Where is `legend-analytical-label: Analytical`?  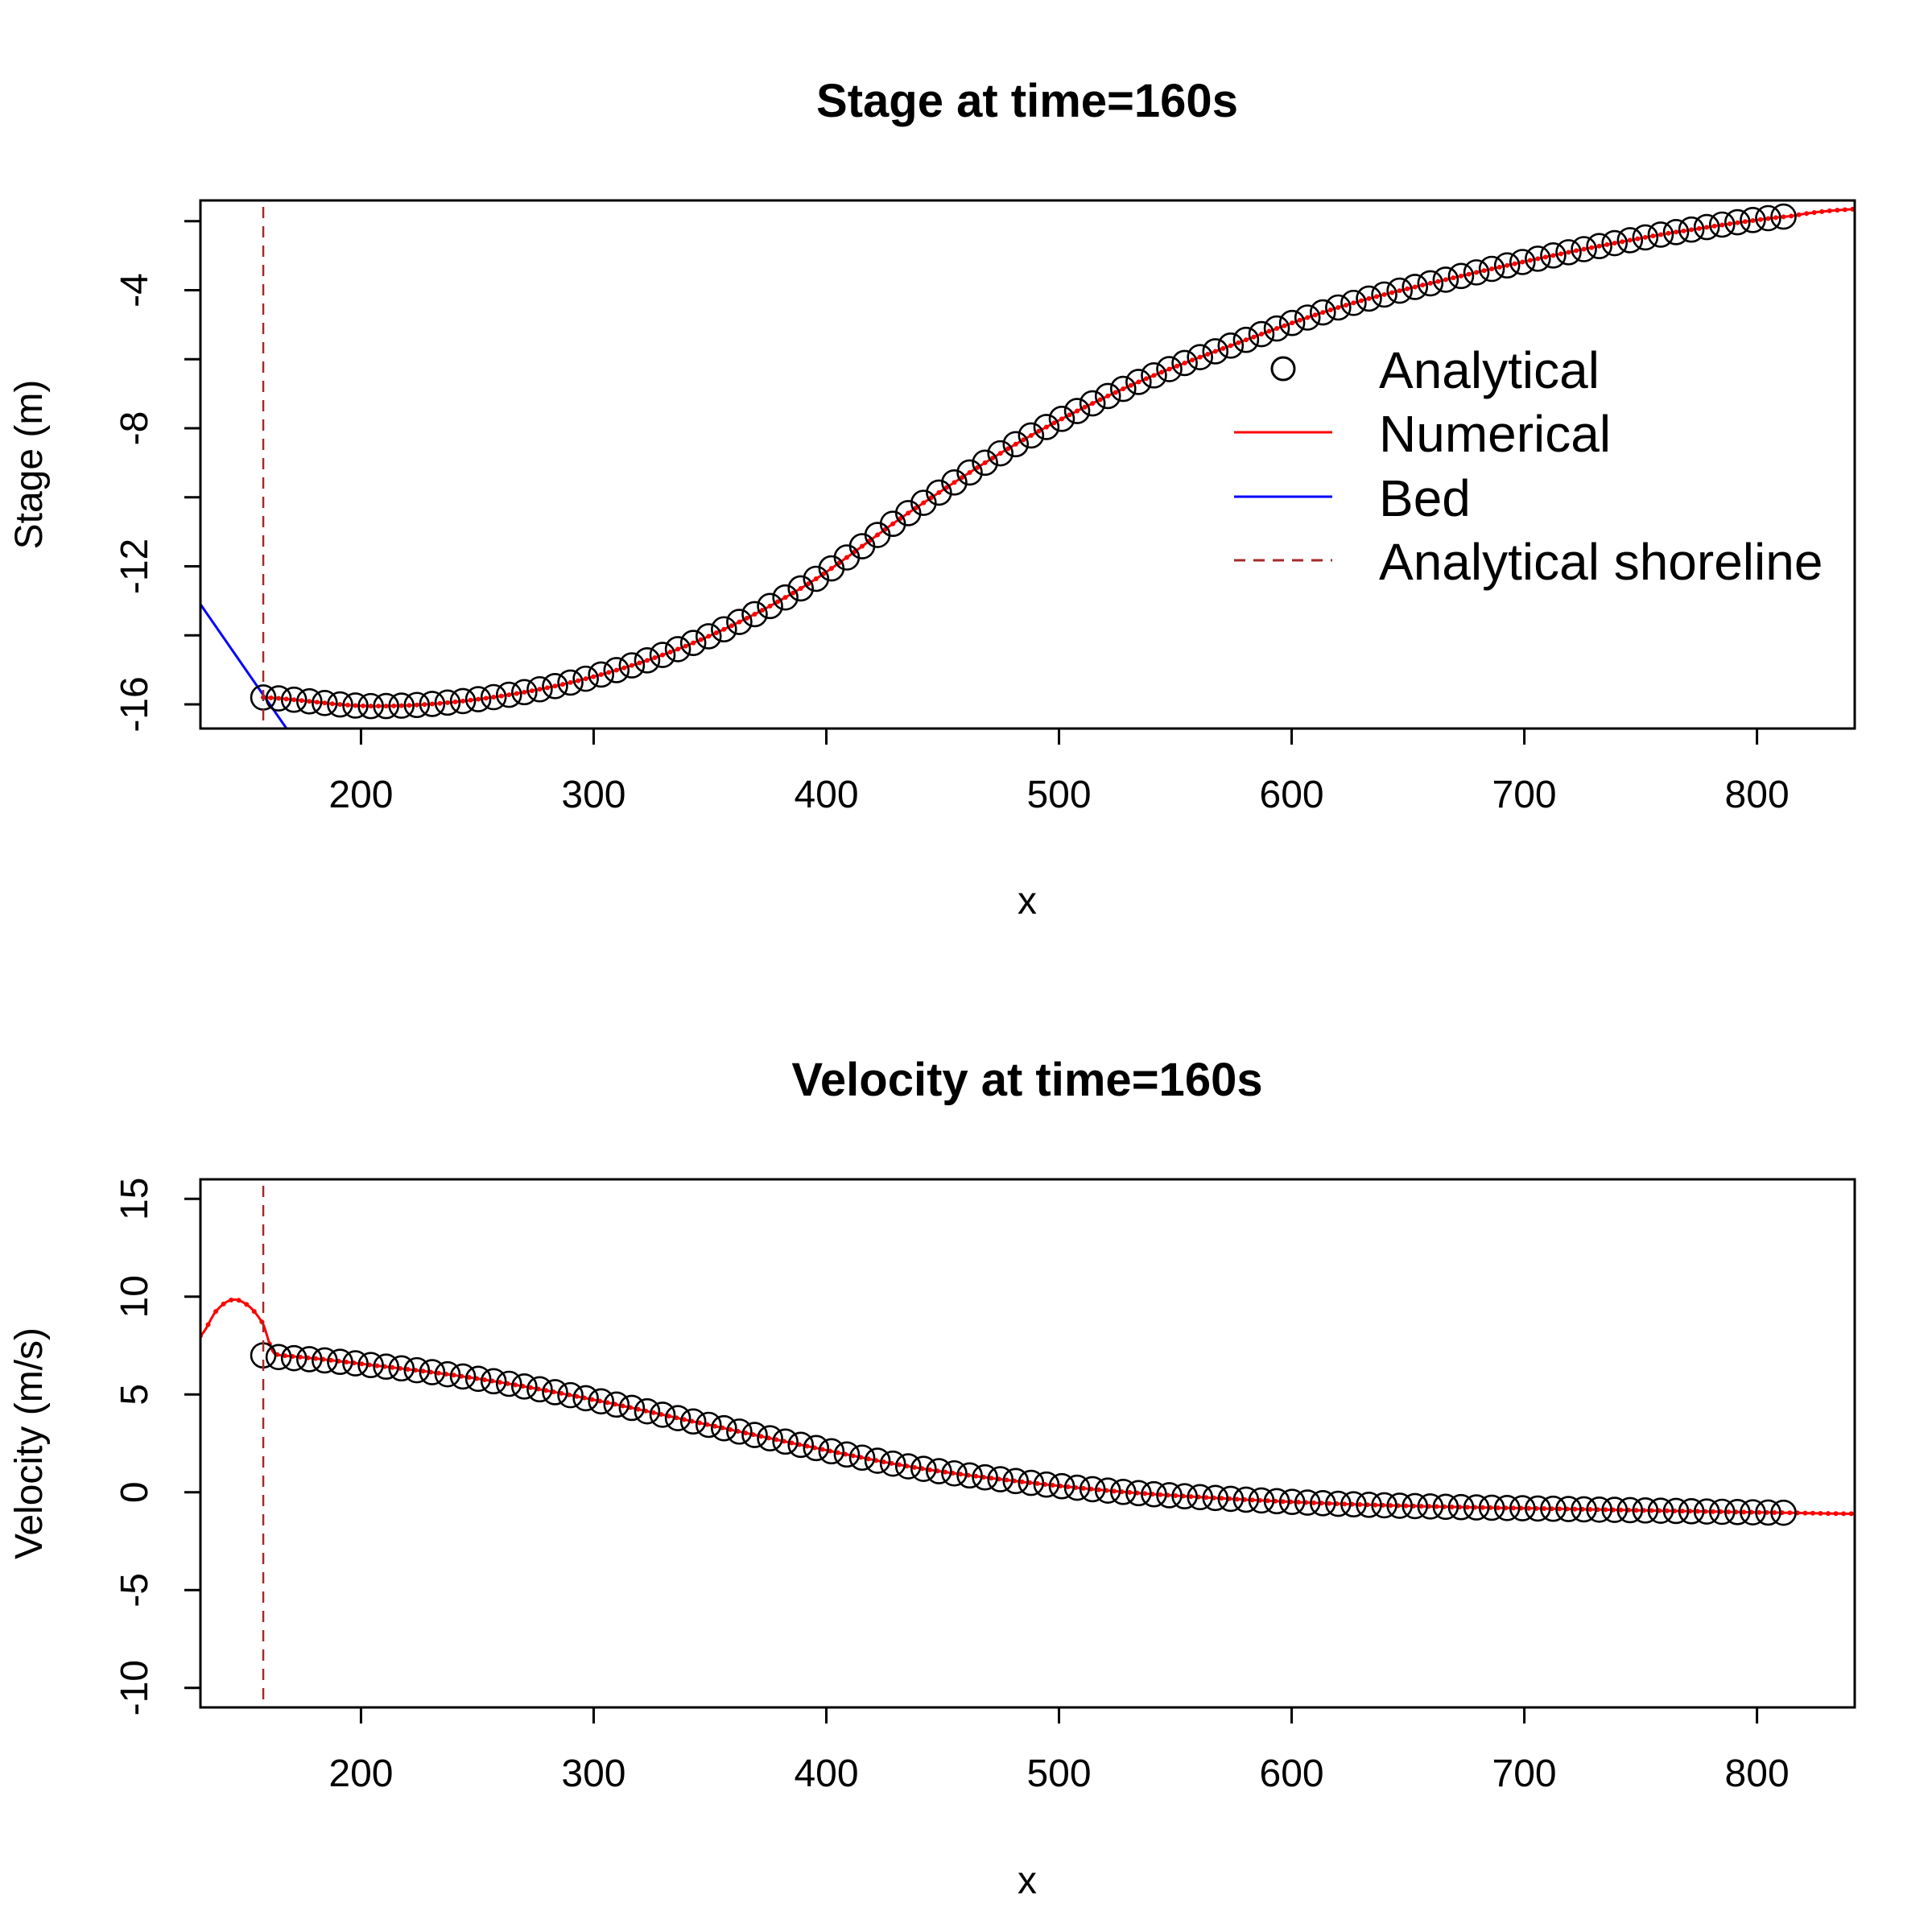
legend-analytical-label: Analytical is located at coordinates (1489, 370).